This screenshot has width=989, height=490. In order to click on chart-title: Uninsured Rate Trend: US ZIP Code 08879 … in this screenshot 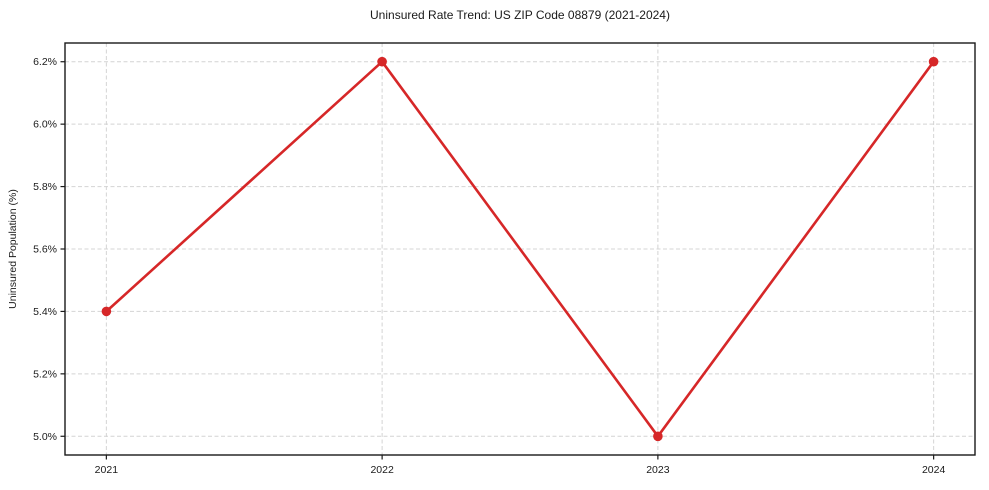, I will do `click(520, 15)`.